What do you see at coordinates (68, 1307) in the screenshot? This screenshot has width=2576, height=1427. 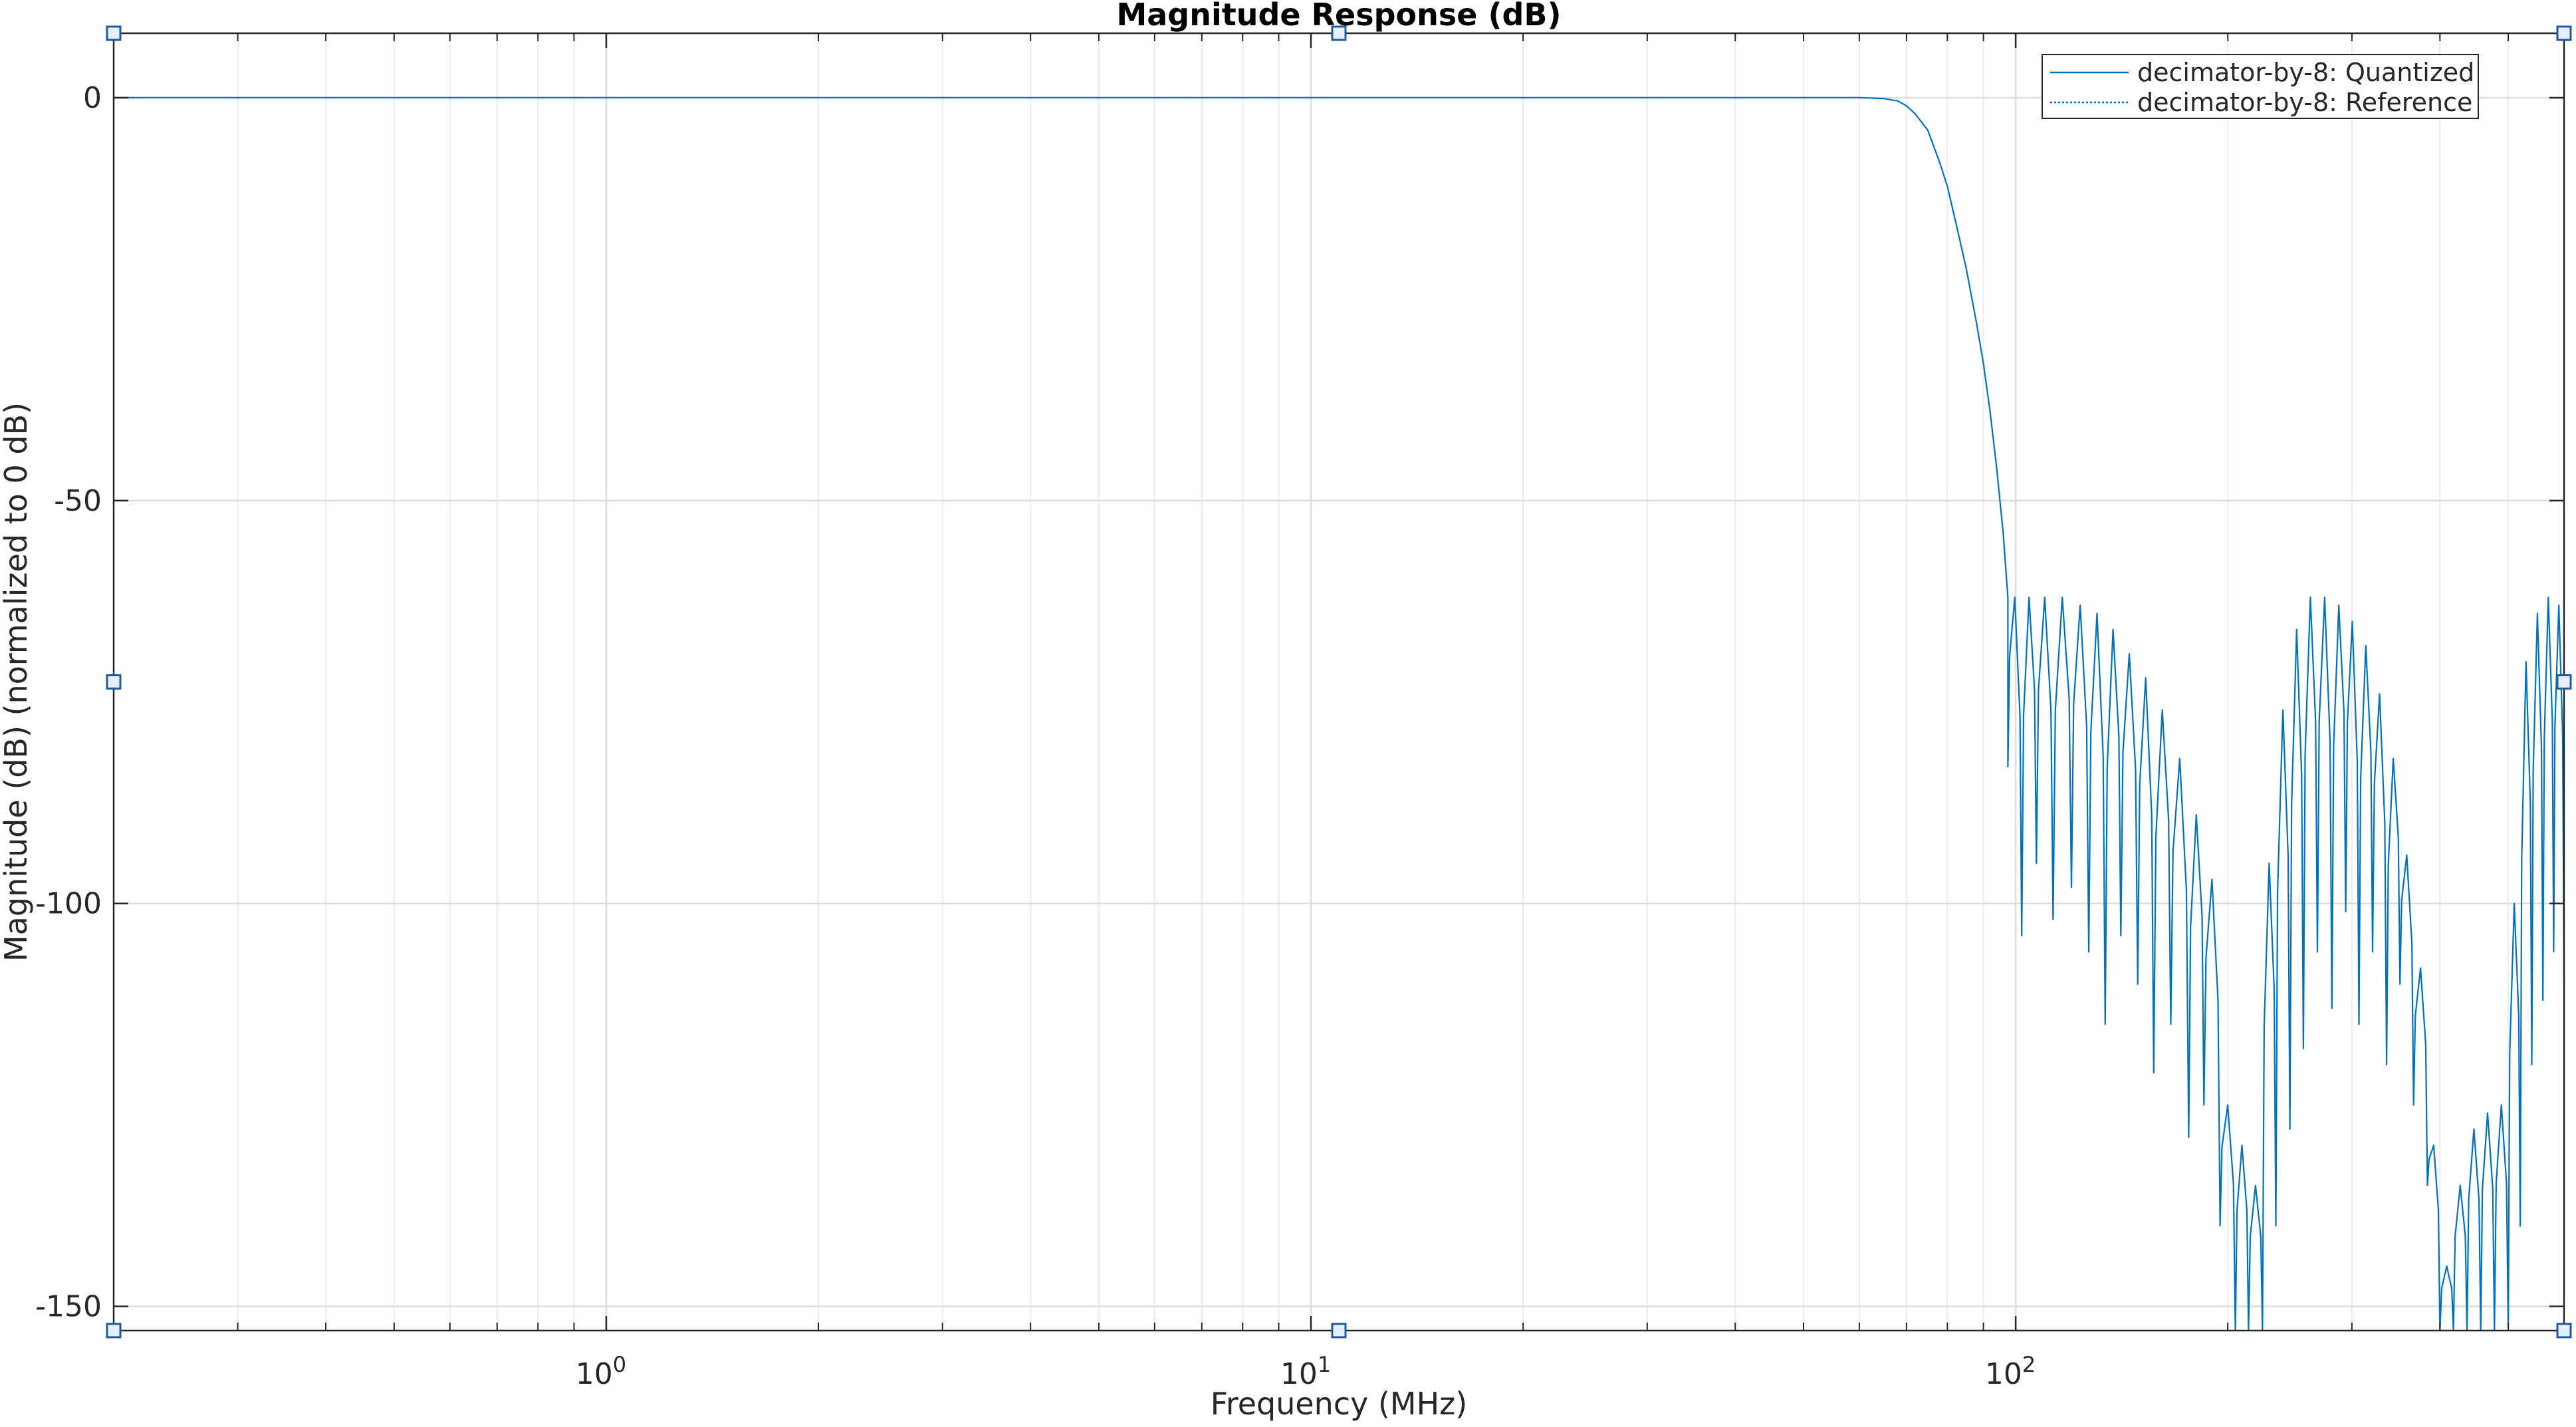 I see `y-tick-label: -150` at bounding box center [68, 1307].